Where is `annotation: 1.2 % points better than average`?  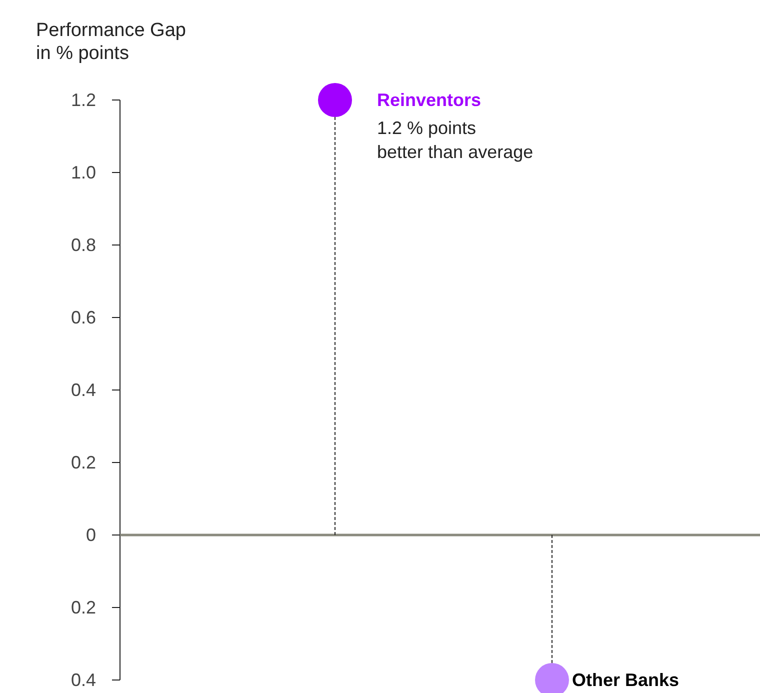
annotation: 1.2 % points better than average is located at coordinates (455, 140).